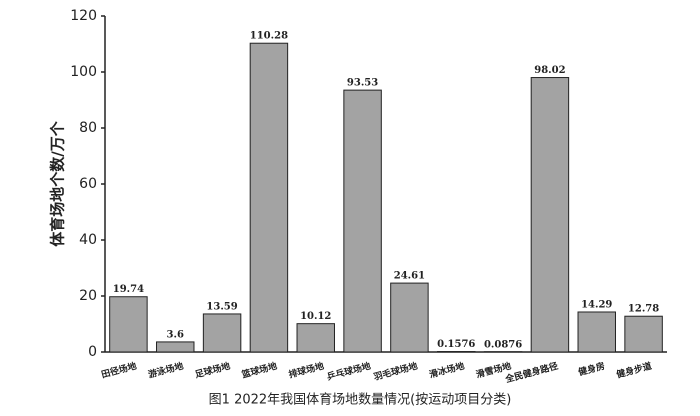 This screenshot has width=700, height=416. I want to click on x-tick-label: 足球场地, so click(213, 370).